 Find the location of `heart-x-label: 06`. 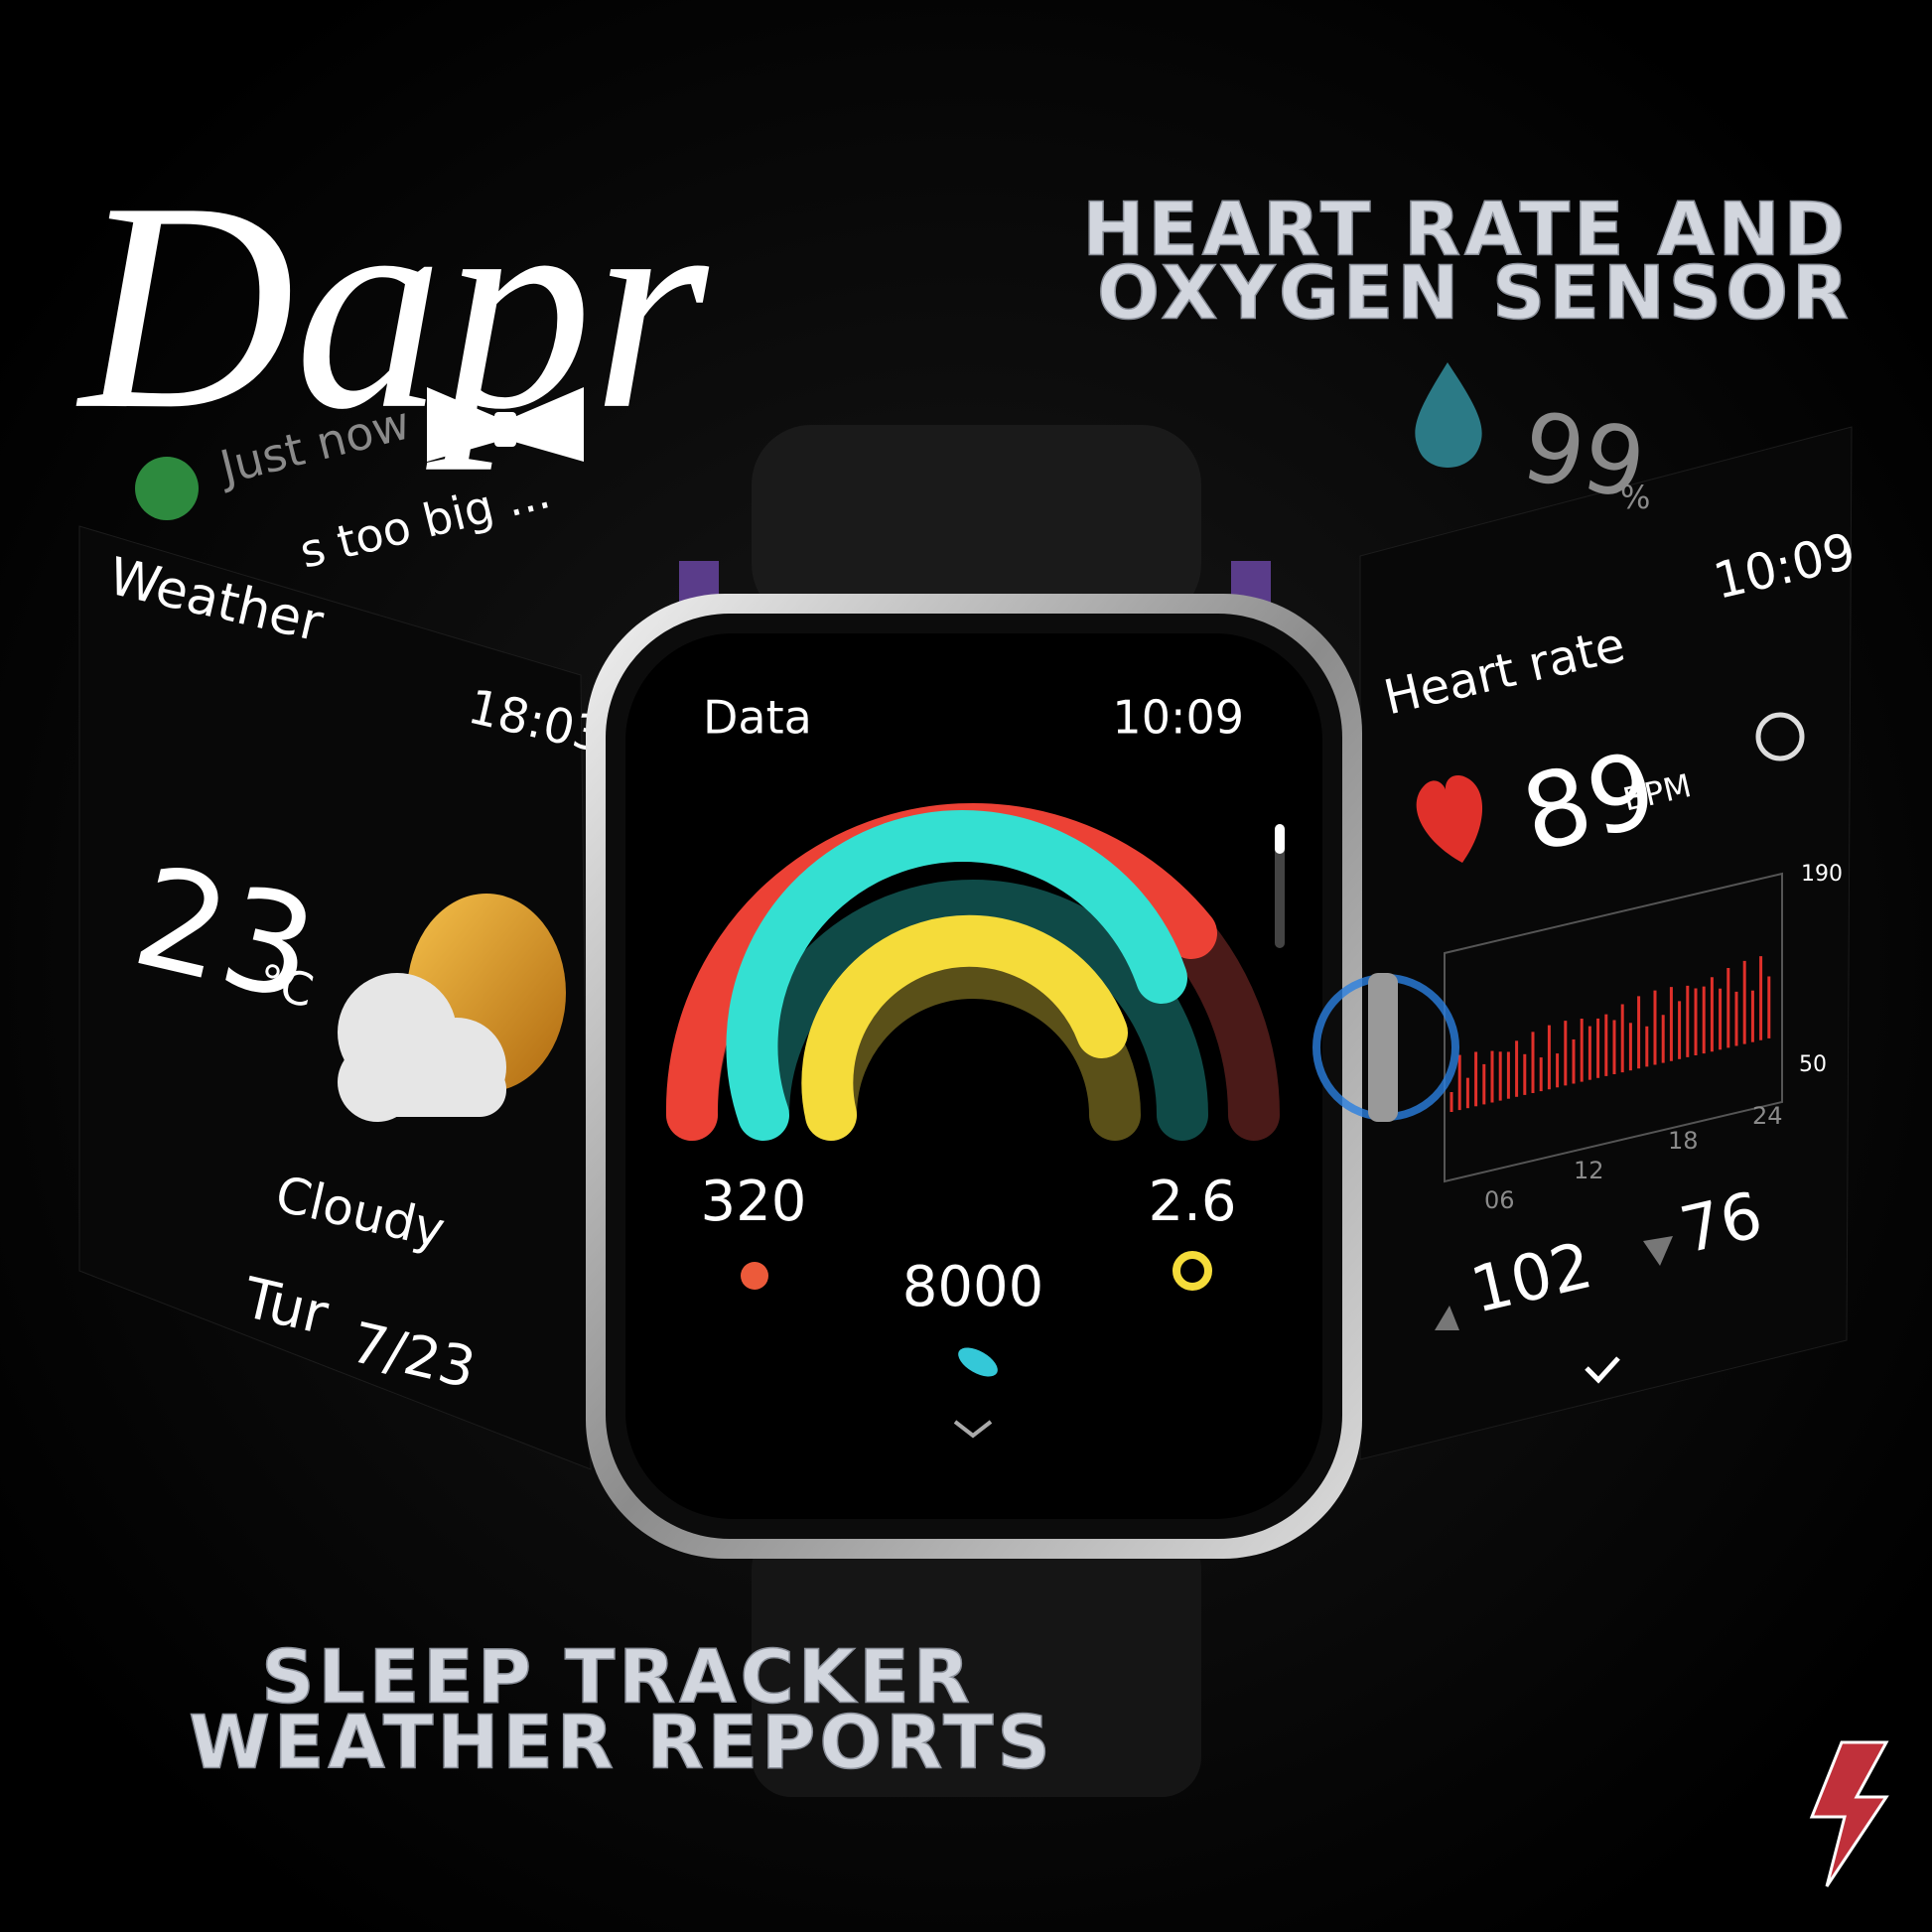

heart-x-label: 06 is located at coordinates (1499, 1200).